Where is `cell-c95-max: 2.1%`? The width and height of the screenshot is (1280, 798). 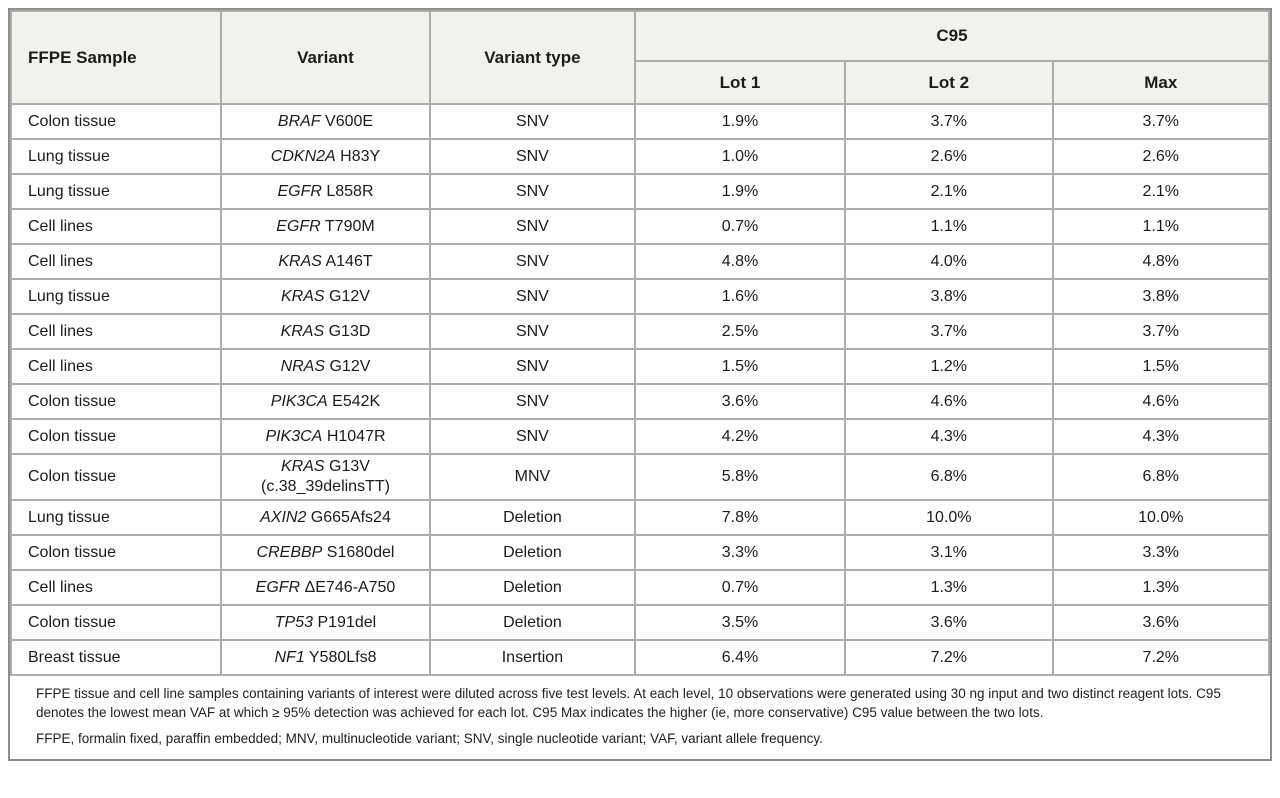 cell-c95-max: 2.1% is located at coordinates (1161, 191).